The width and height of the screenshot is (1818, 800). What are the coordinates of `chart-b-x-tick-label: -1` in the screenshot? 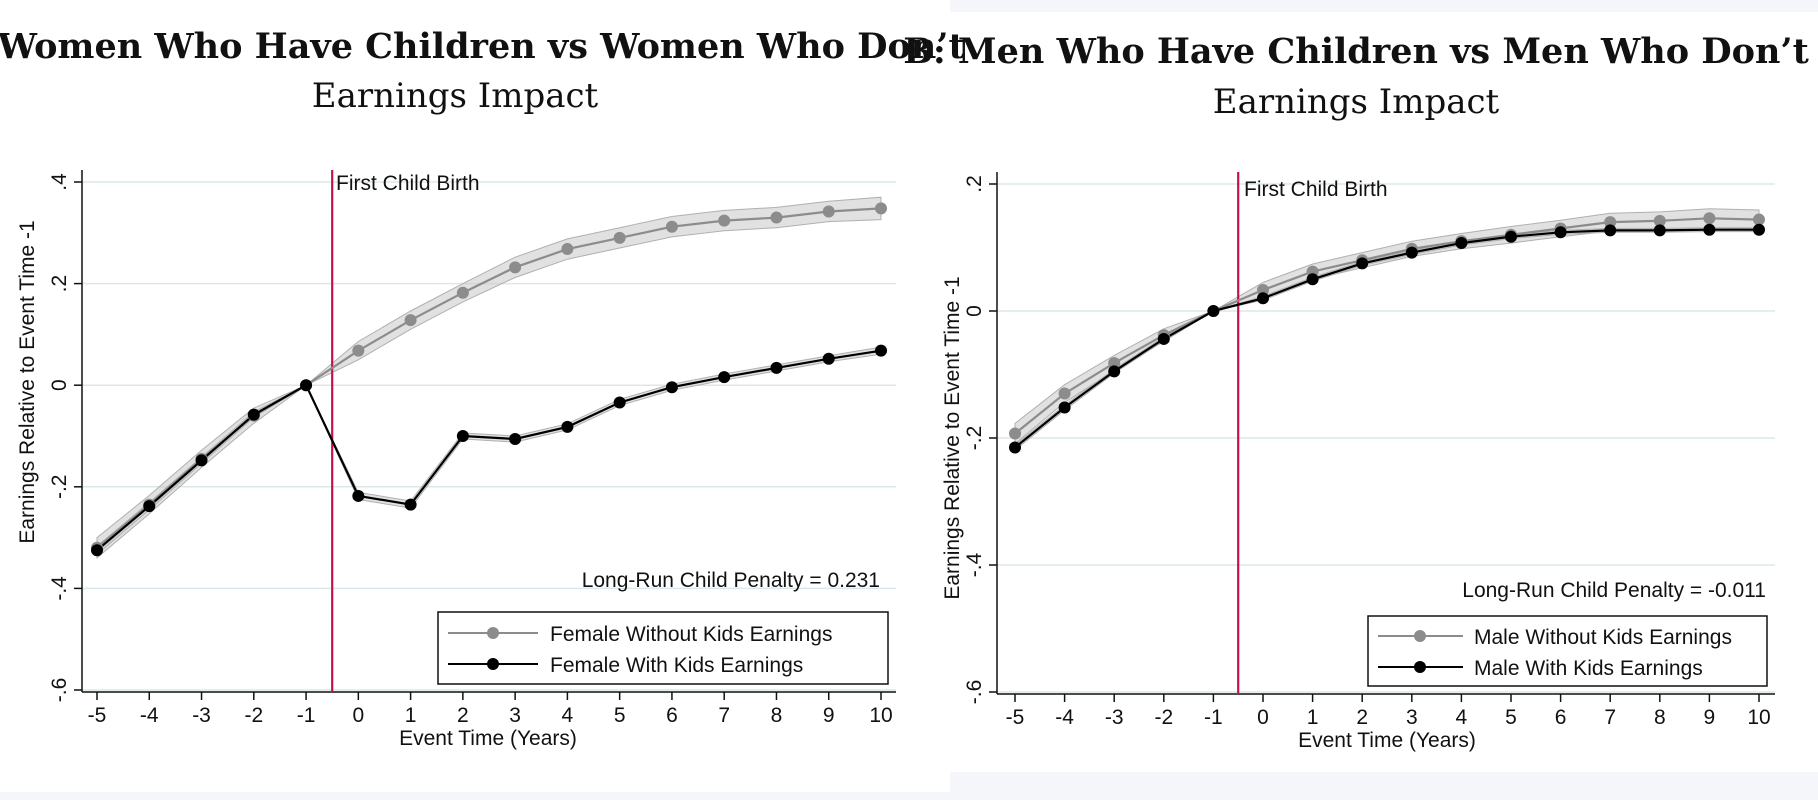 It's located at (1213, 717).